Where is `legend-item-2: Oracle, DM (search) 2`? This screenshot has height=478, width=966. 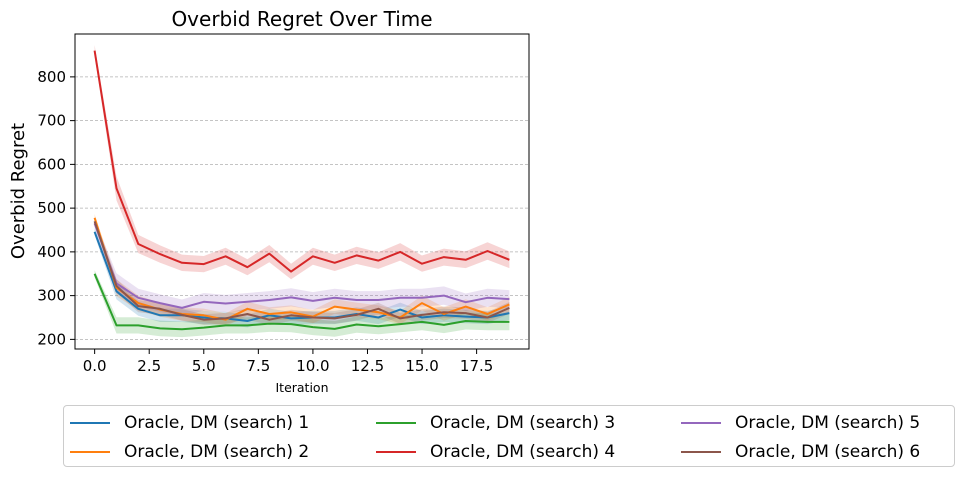
legend-item-2: Oracle, DM (search) 2 is located at coordinates (189, 452).